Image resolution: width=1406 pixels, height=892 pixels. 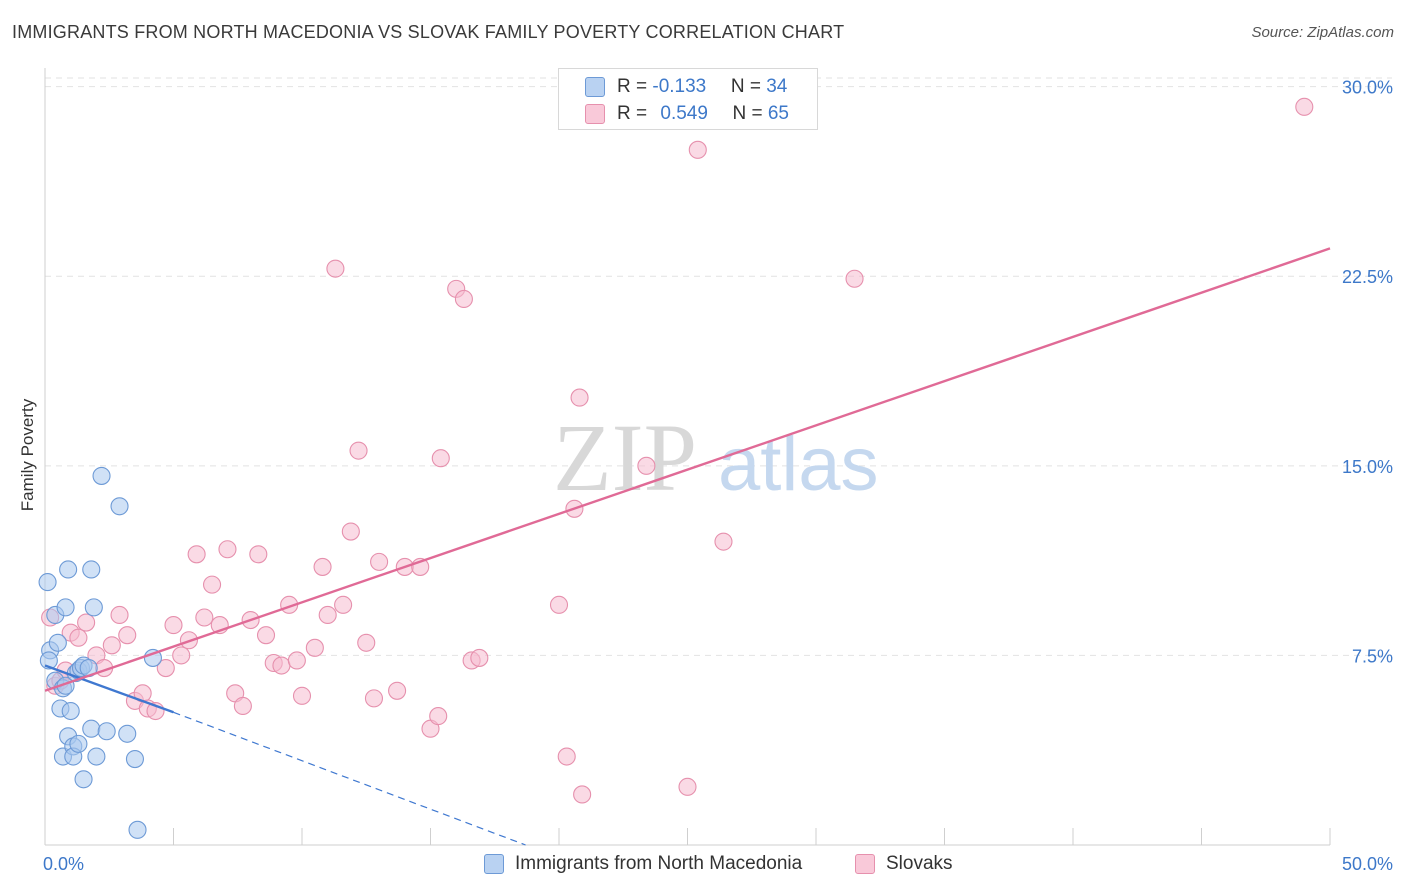 I want to click on y-tick-label: 15.0%, so click(x=1367, y=467).